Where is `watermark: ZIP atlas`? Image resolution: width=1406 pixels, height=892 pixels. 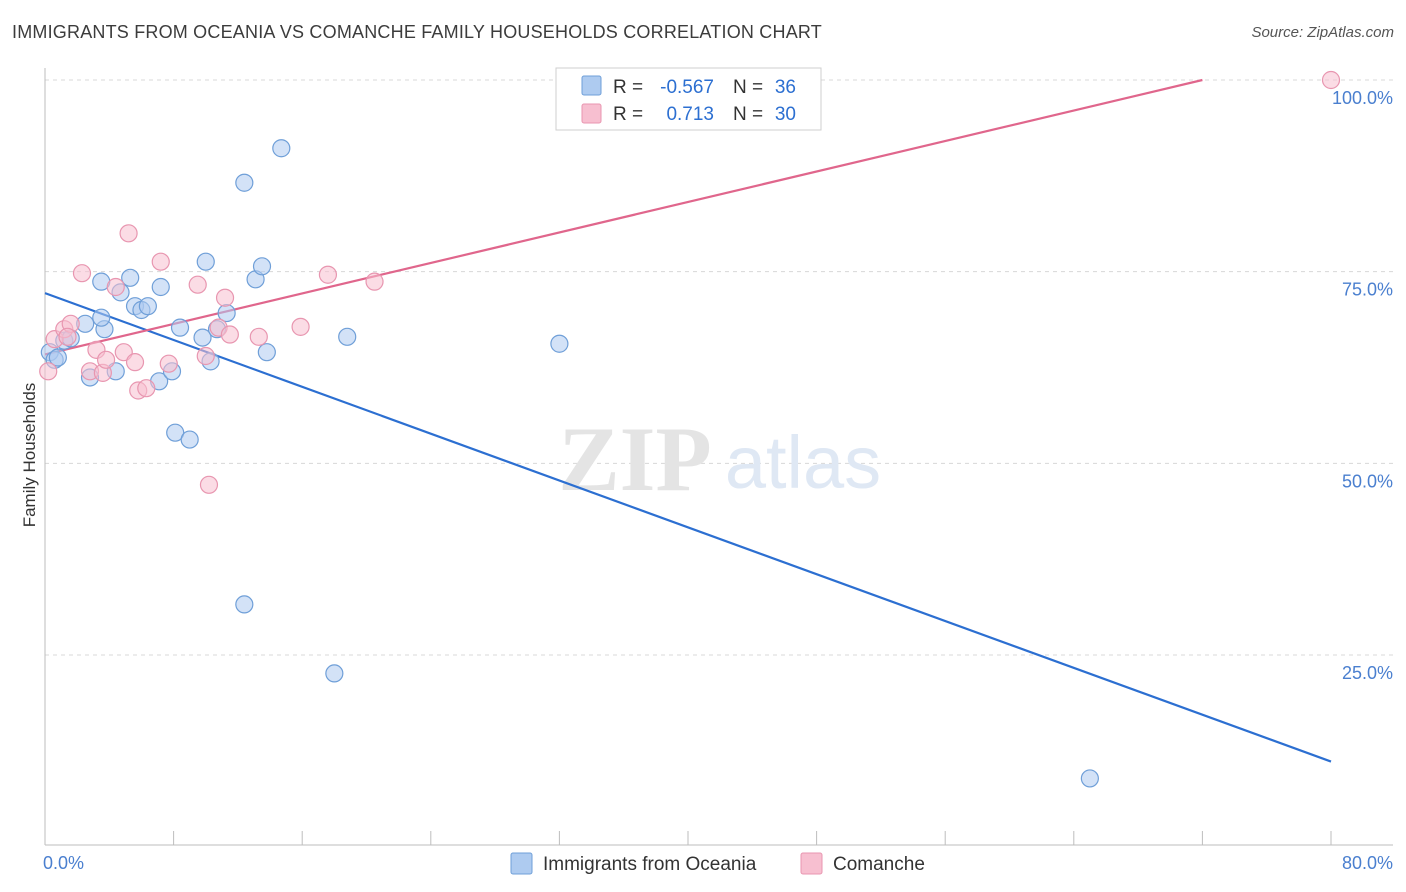
watermark: ZIP atlas is located at coordinates (719, 459).